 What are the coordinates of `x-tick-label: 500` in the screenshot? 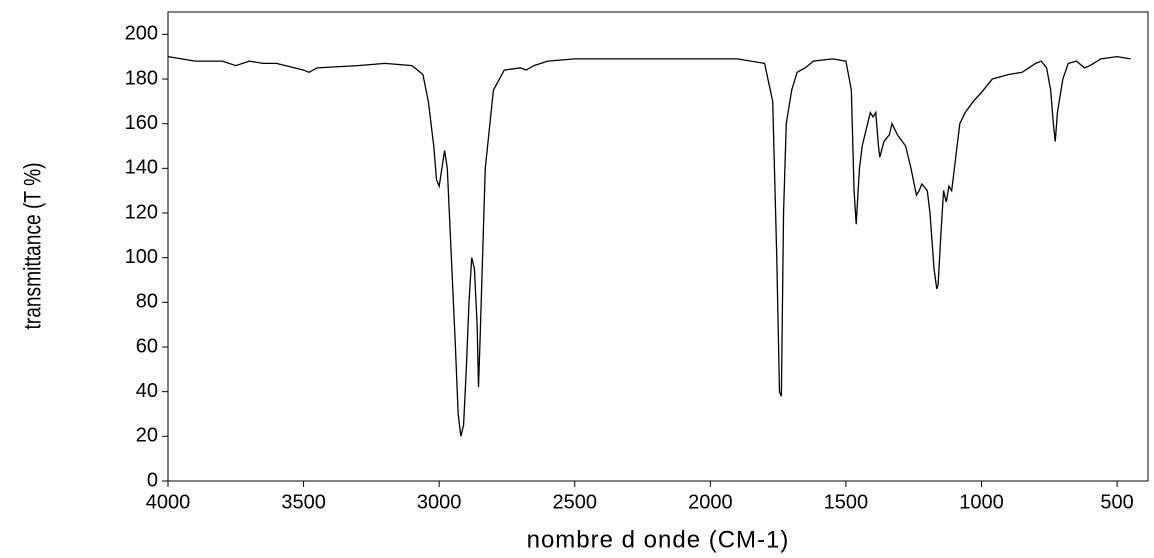 It's located at (1116, 502).